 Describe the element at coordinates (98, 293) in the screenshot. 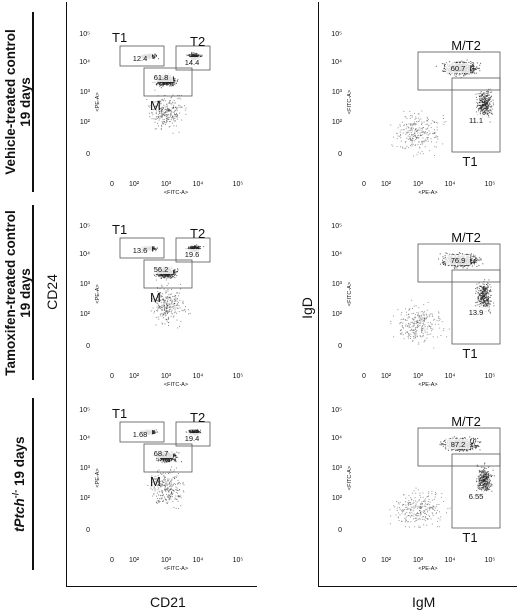

I see `y-channel-label: <PE-A>` at that location.